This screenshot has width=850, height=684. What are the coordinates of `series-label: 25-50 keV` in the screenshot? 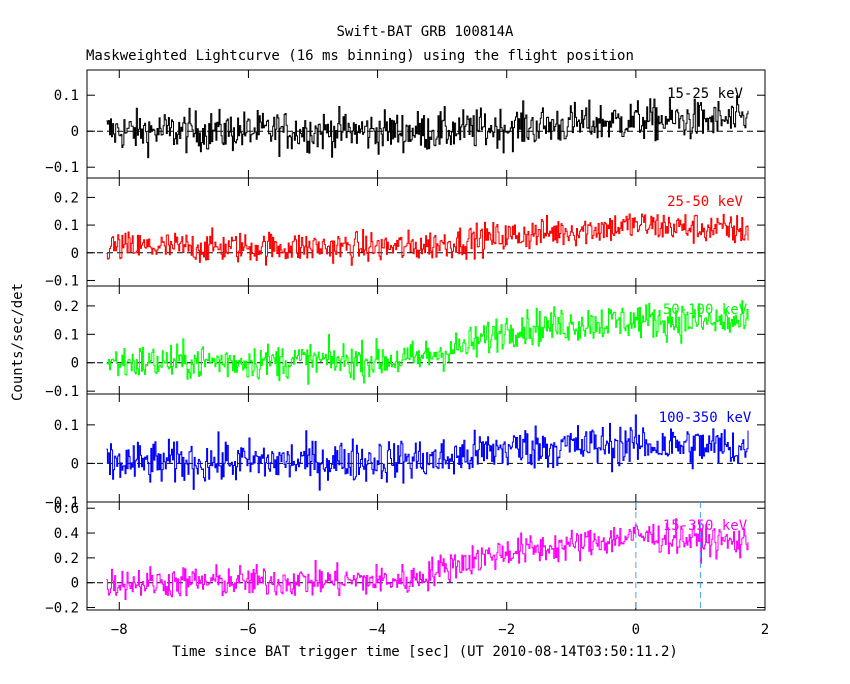 It's located at (705, 202).